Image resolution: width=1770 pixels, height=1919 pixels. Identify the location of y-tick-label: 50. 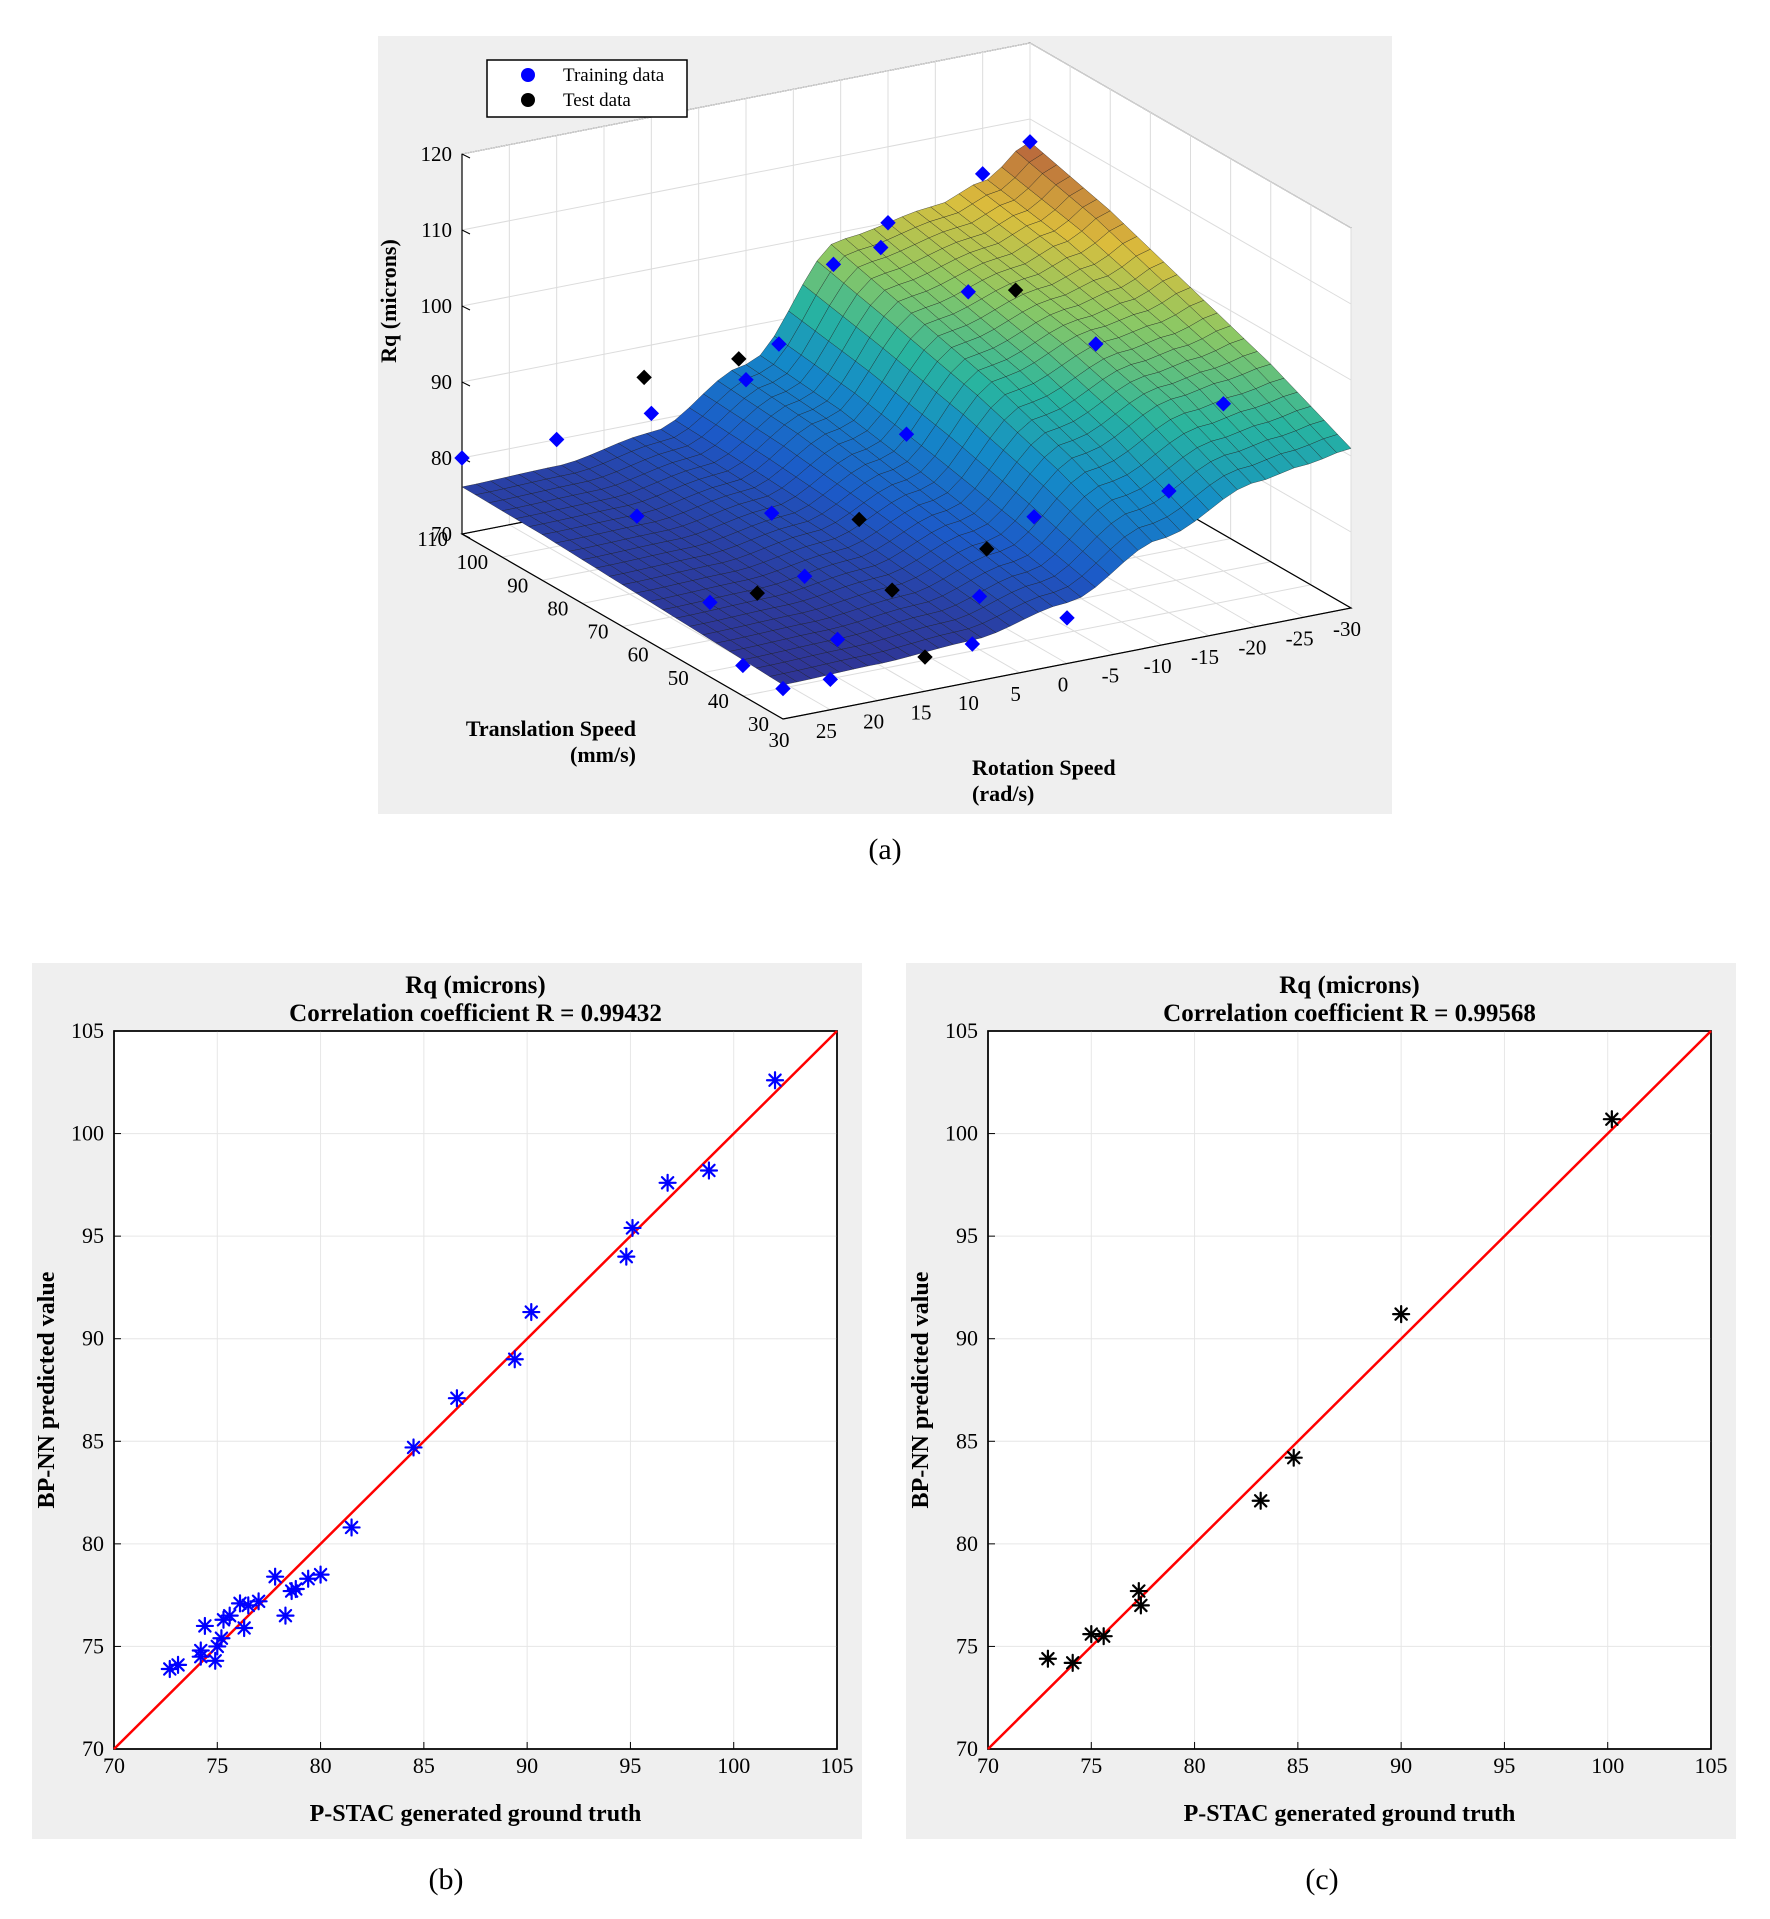
(678, 678).